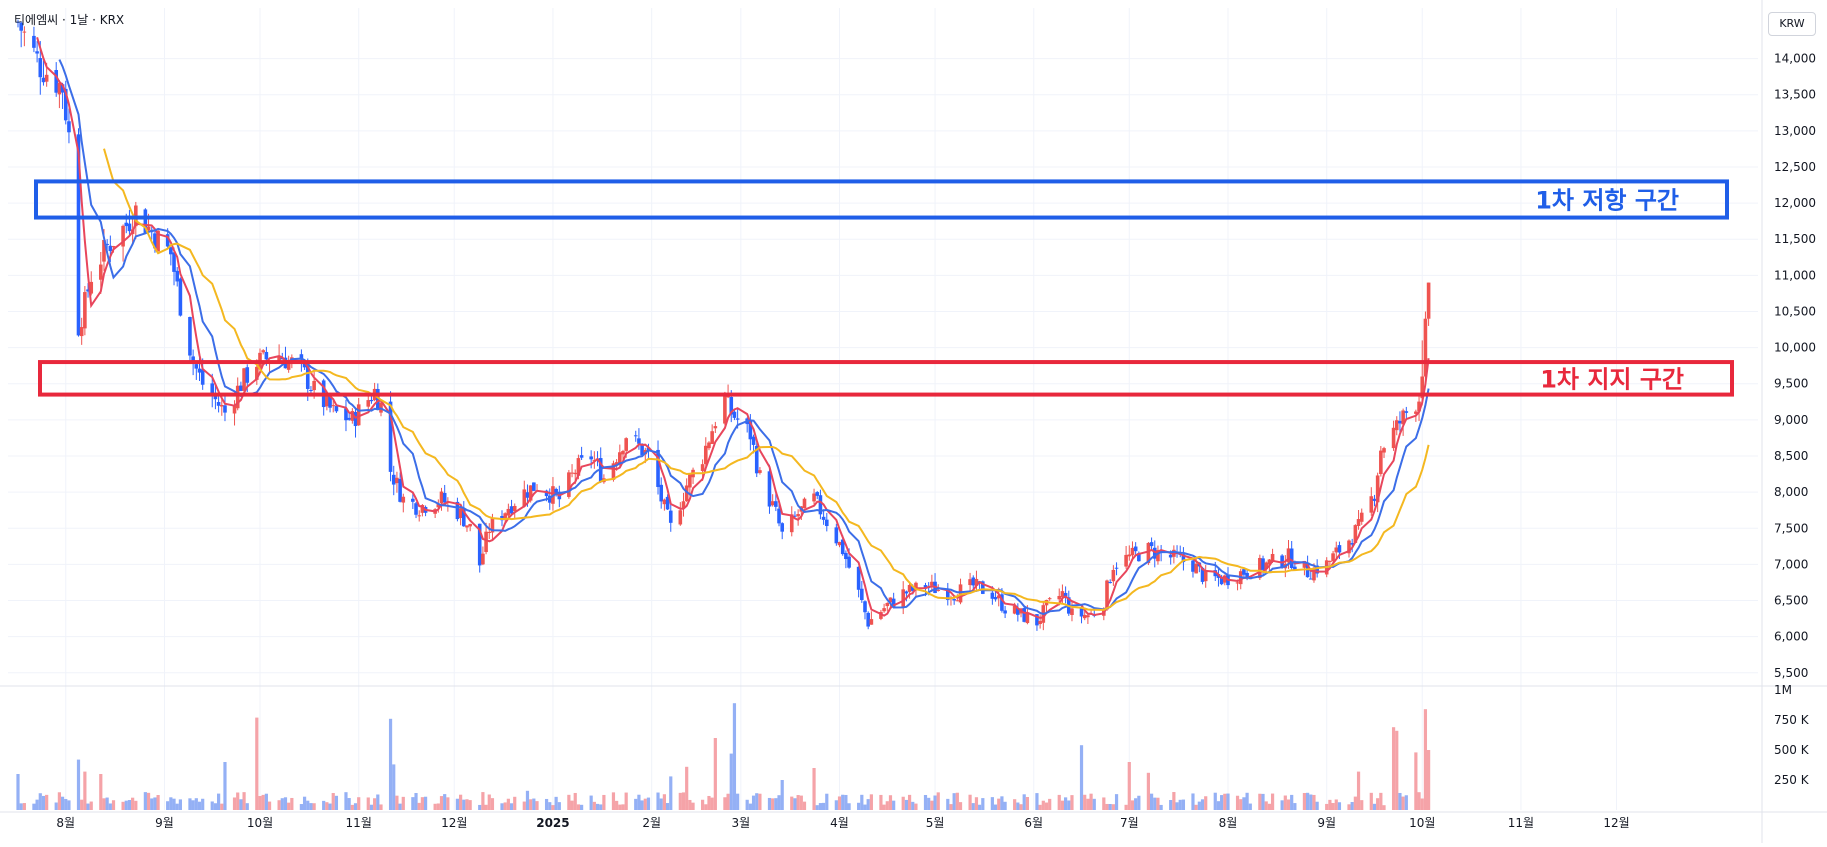  What do you see at coordinates (723, 756) in the screenshot?
I see `volume-bars` at bounding box center [723, 756].